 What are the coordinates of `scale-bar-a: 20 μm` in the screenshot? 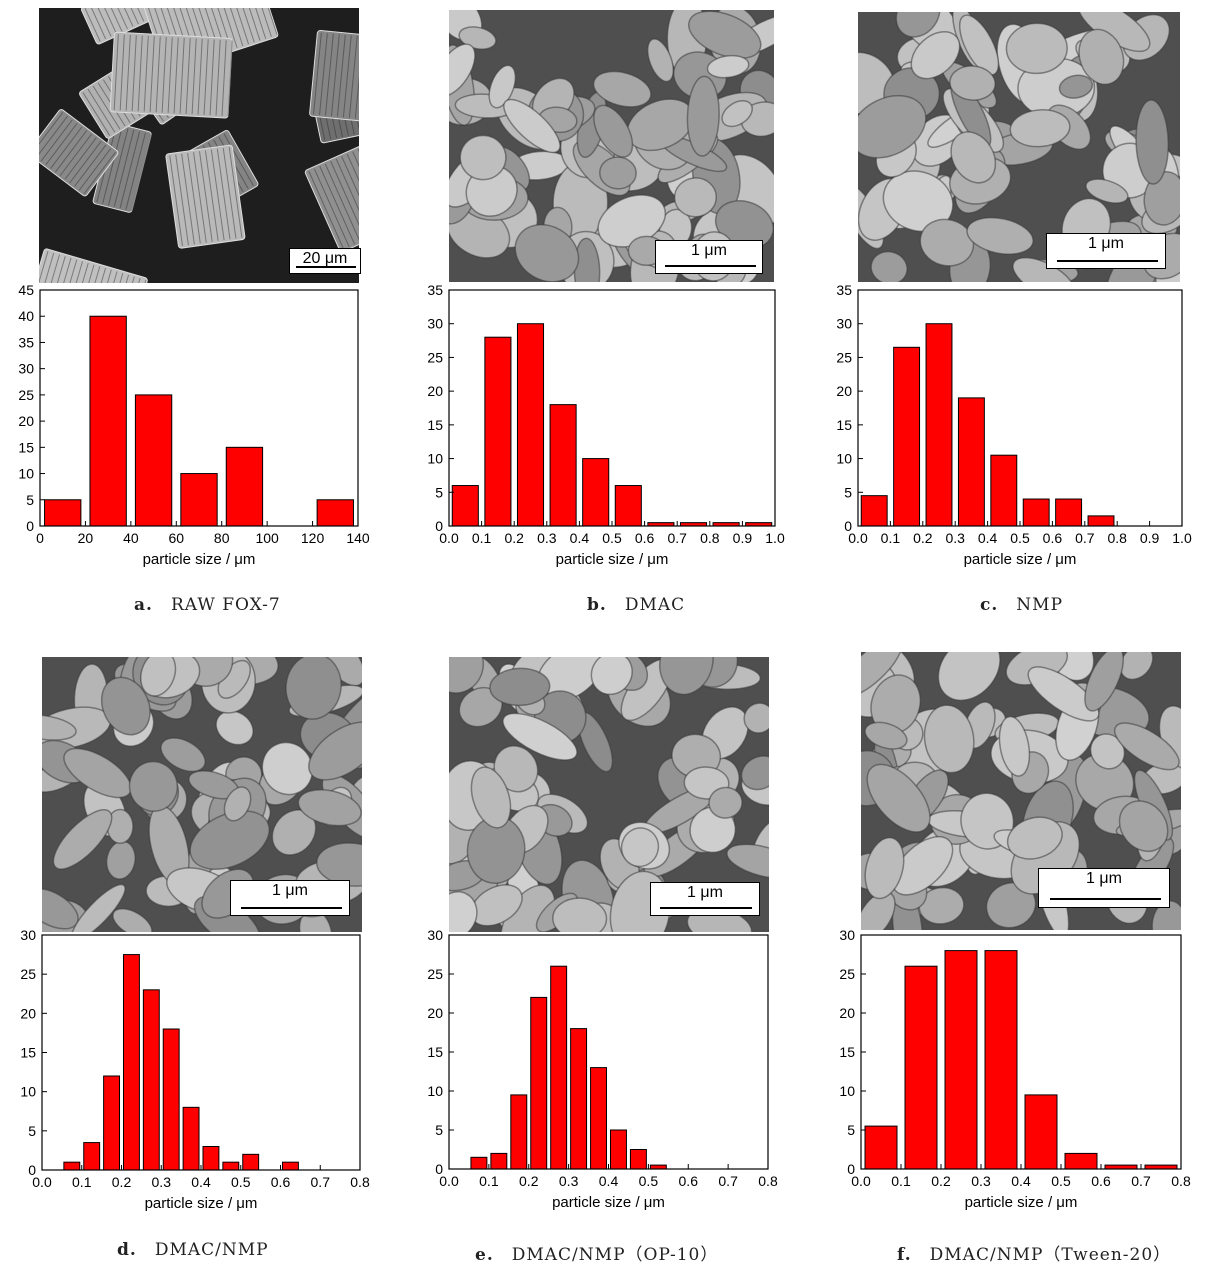 It's located at (325, 261).